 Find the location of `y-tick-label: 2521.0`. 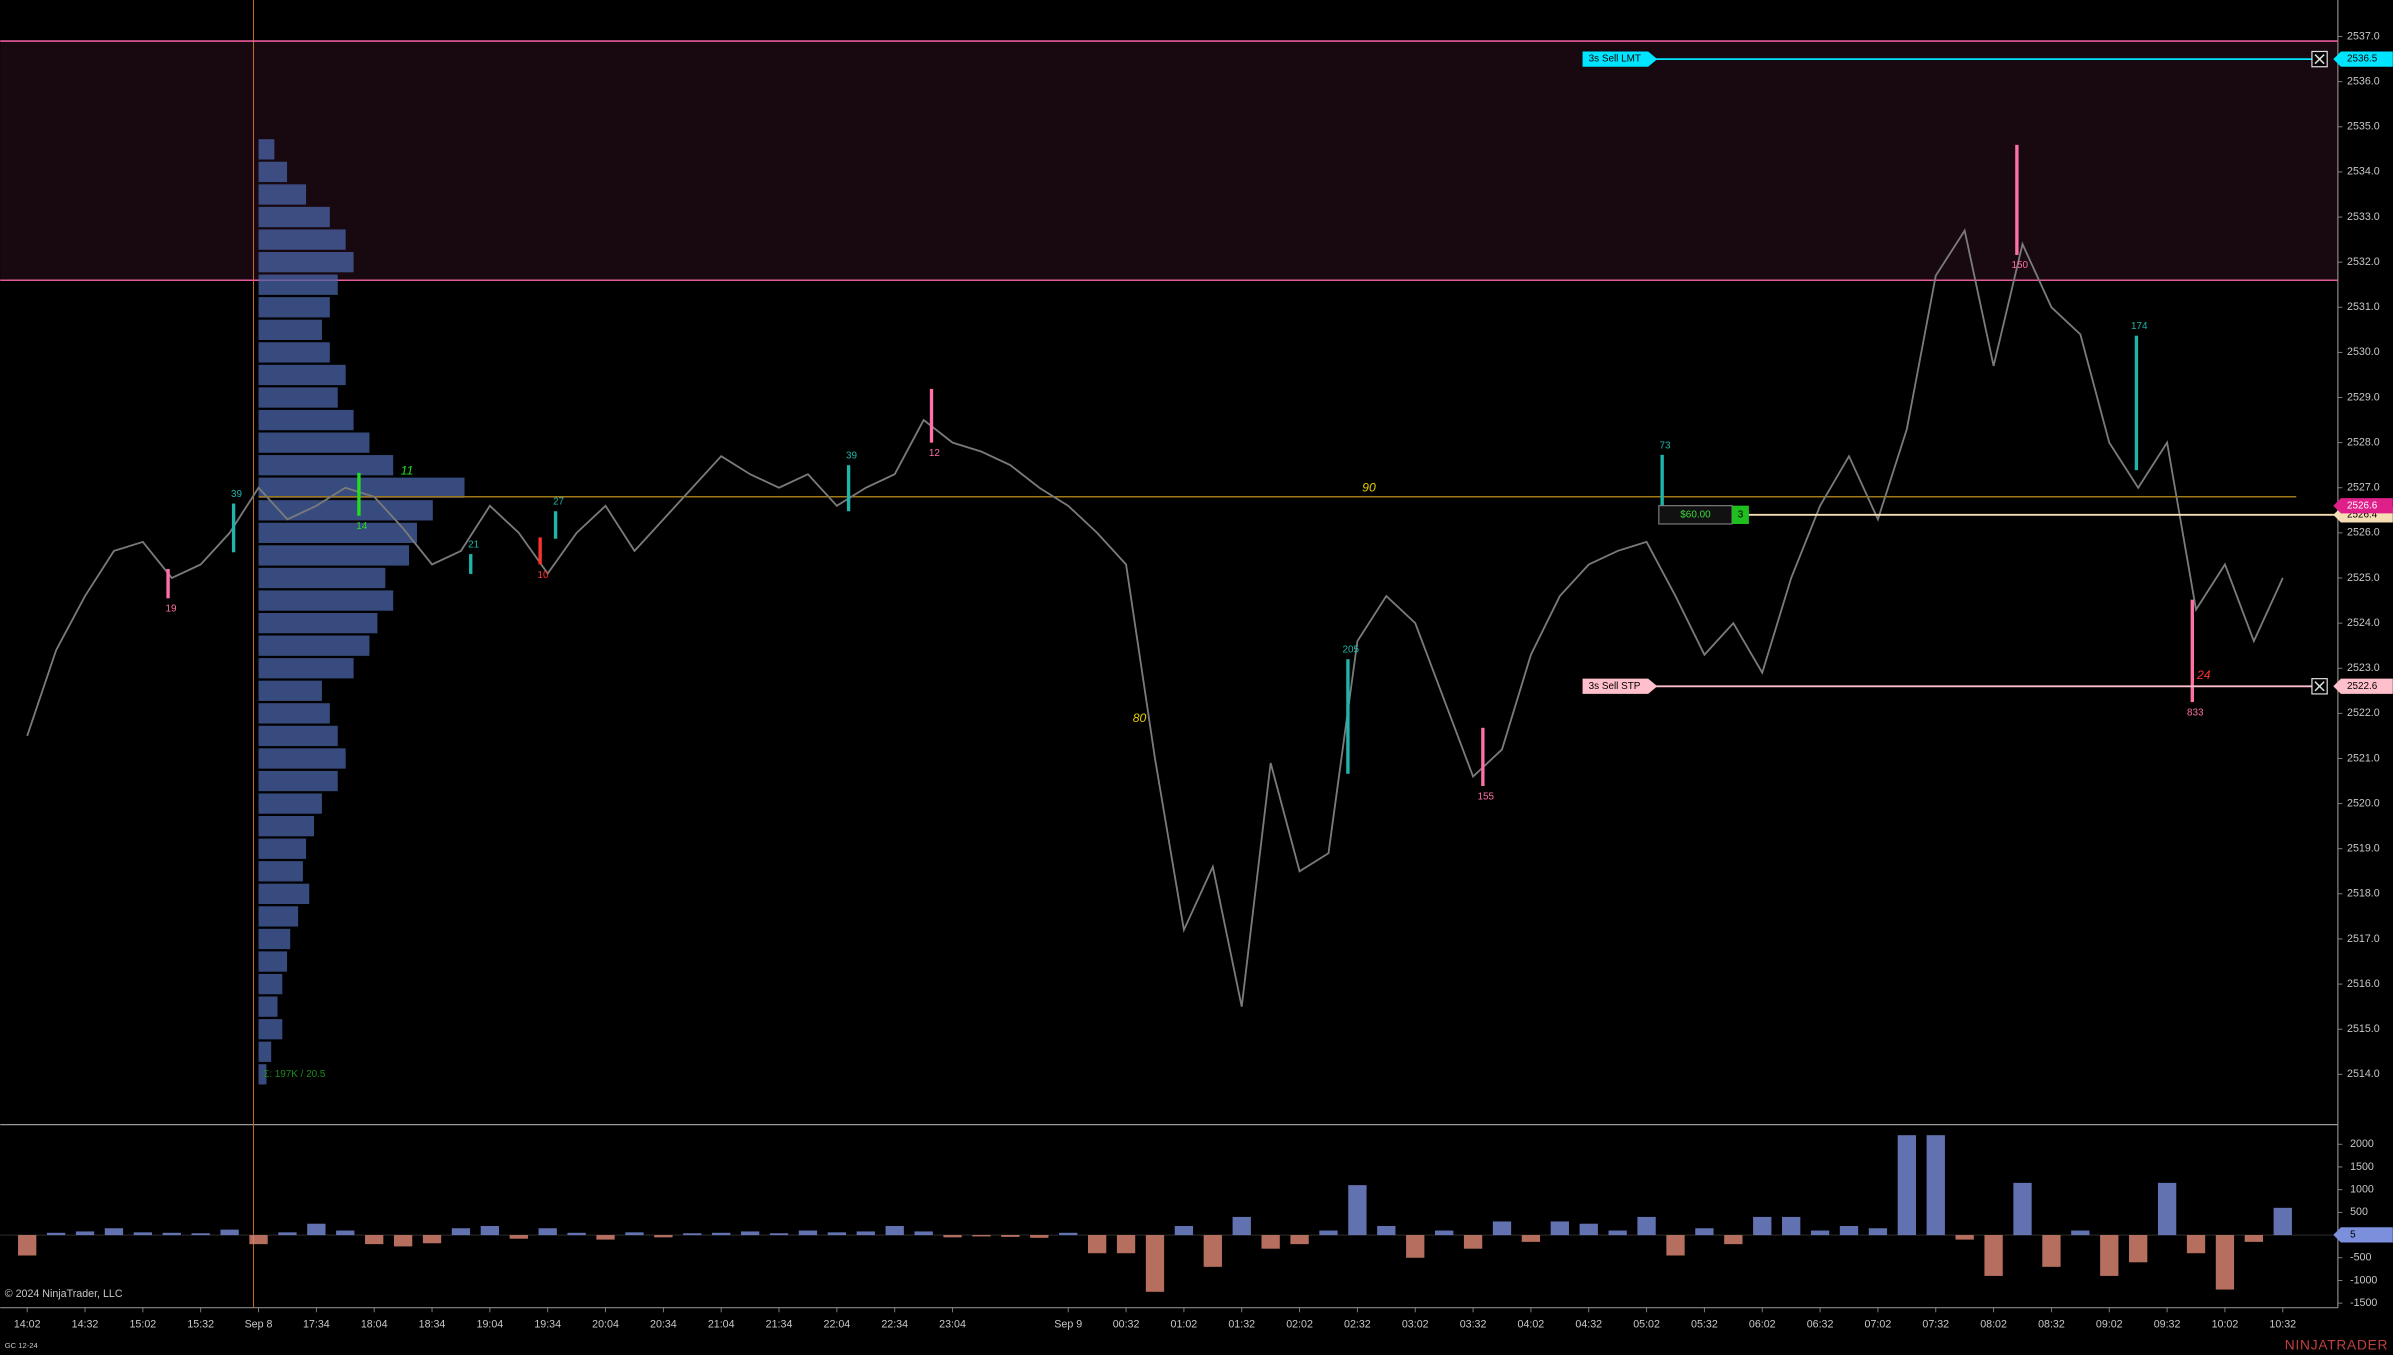

y-tick-label: 2521.0 is located at coordinates (2363, 758).